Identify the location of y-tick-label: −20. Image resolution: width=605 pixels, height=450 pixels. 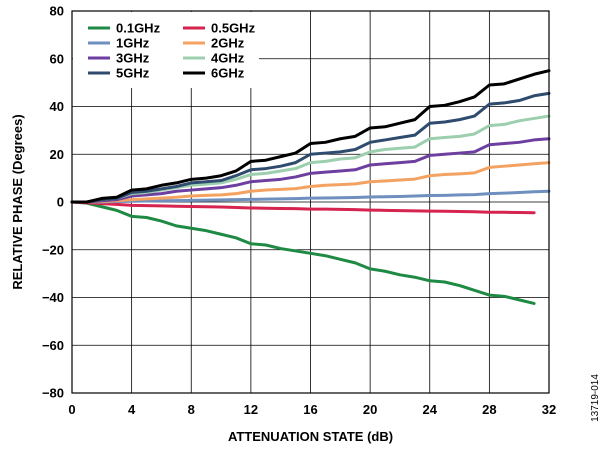
(53, 249).